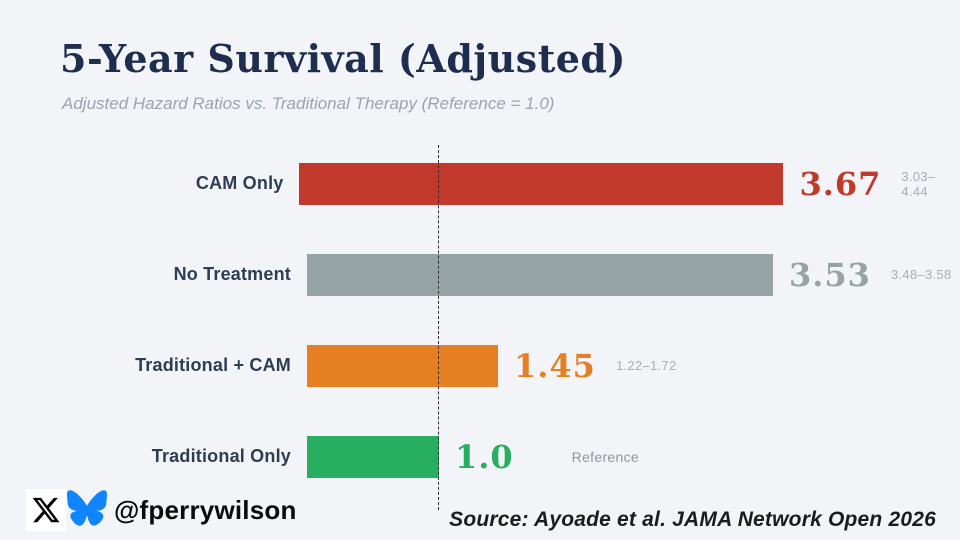  Describe the element at coordinates (205, 509) in the screenshot. I see `social-handle: @fperrywilson` at that location.